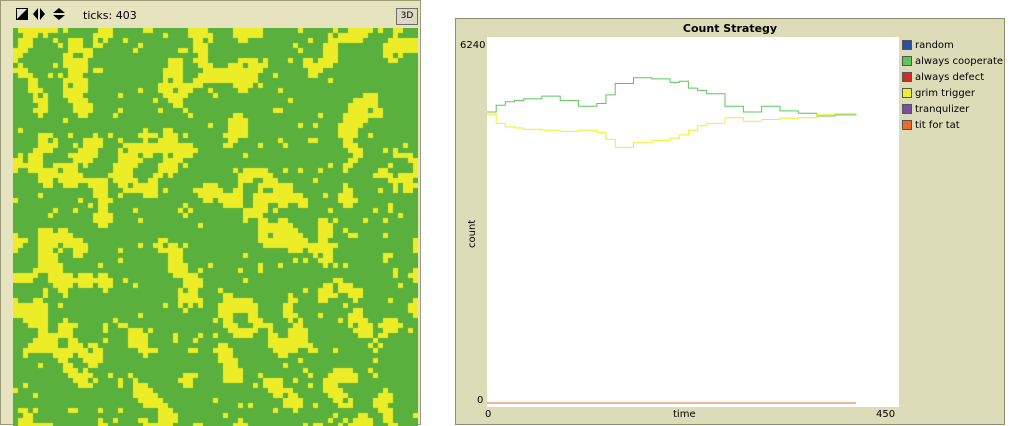 The width and height of the screenshot is (1019, 426). I want to click on ticks-label: ticks:, so click(98, 15).